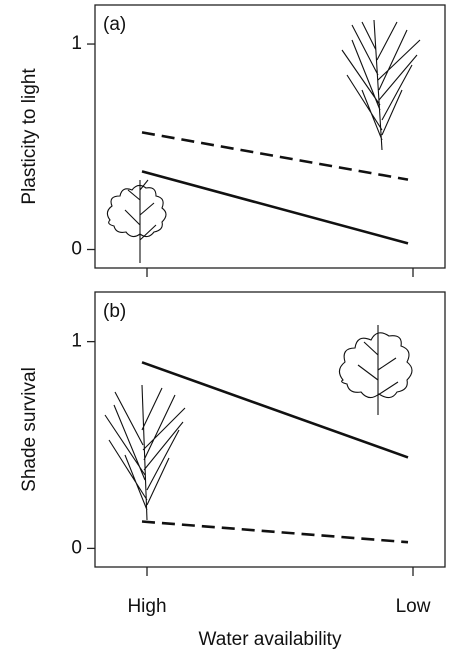  Describe the element at coordinates (270, 639) in the screenshot. I see `x-axis-label: Water availability` at that location.